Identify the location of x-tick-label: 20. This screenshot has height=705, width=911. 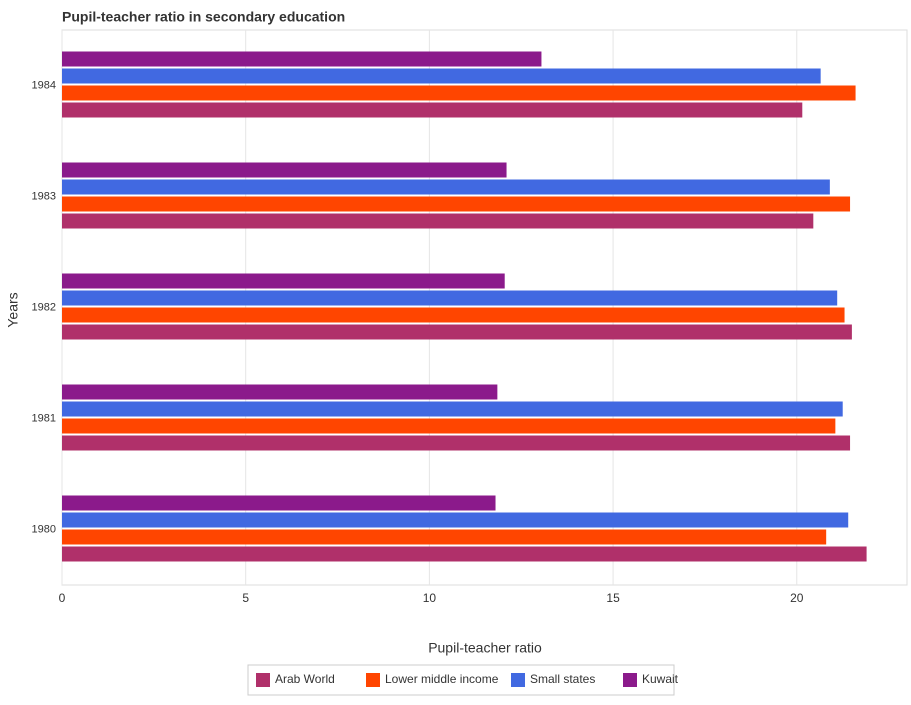
(797, 598).